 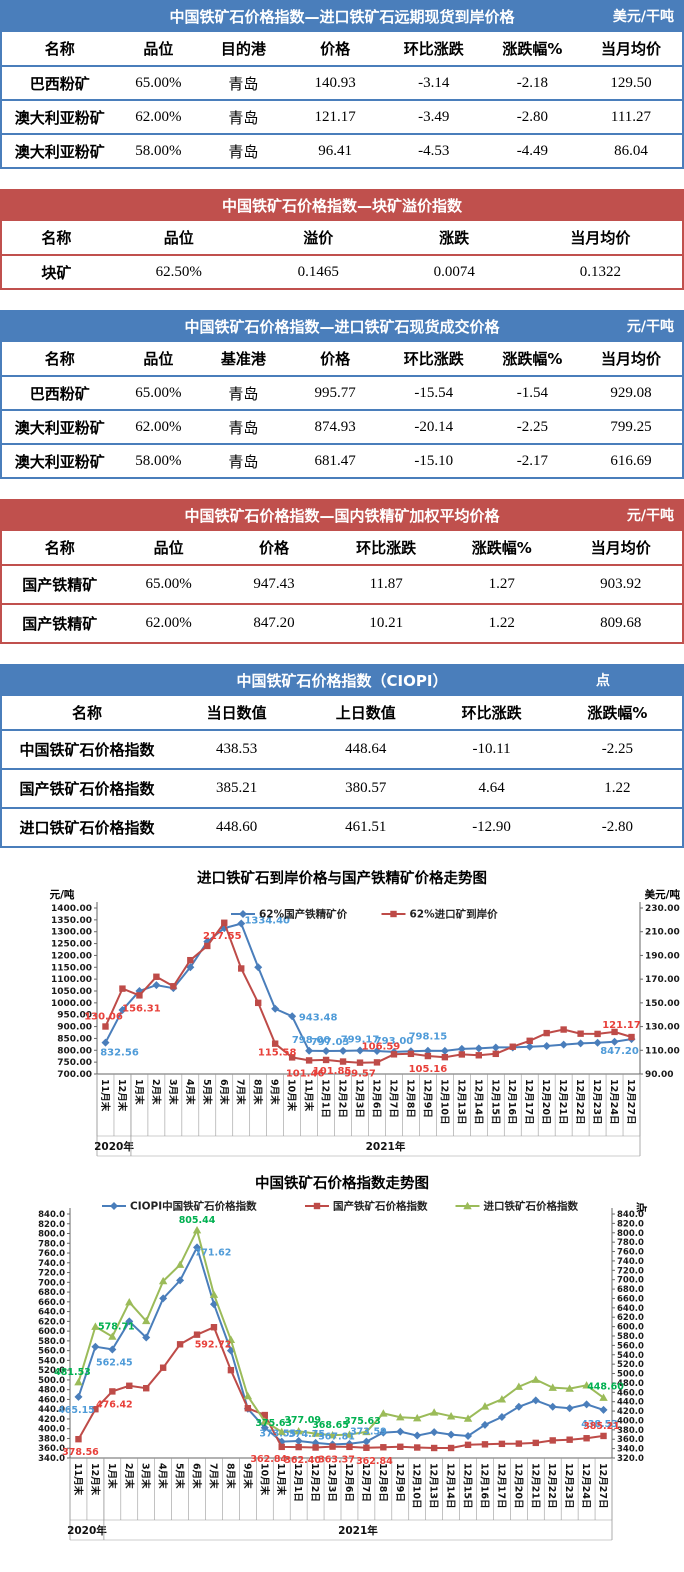 What do you see at coordinates (433, 150) in the screenshot?
I see `value-cell: -4.53` at bounding box center [433, 150].